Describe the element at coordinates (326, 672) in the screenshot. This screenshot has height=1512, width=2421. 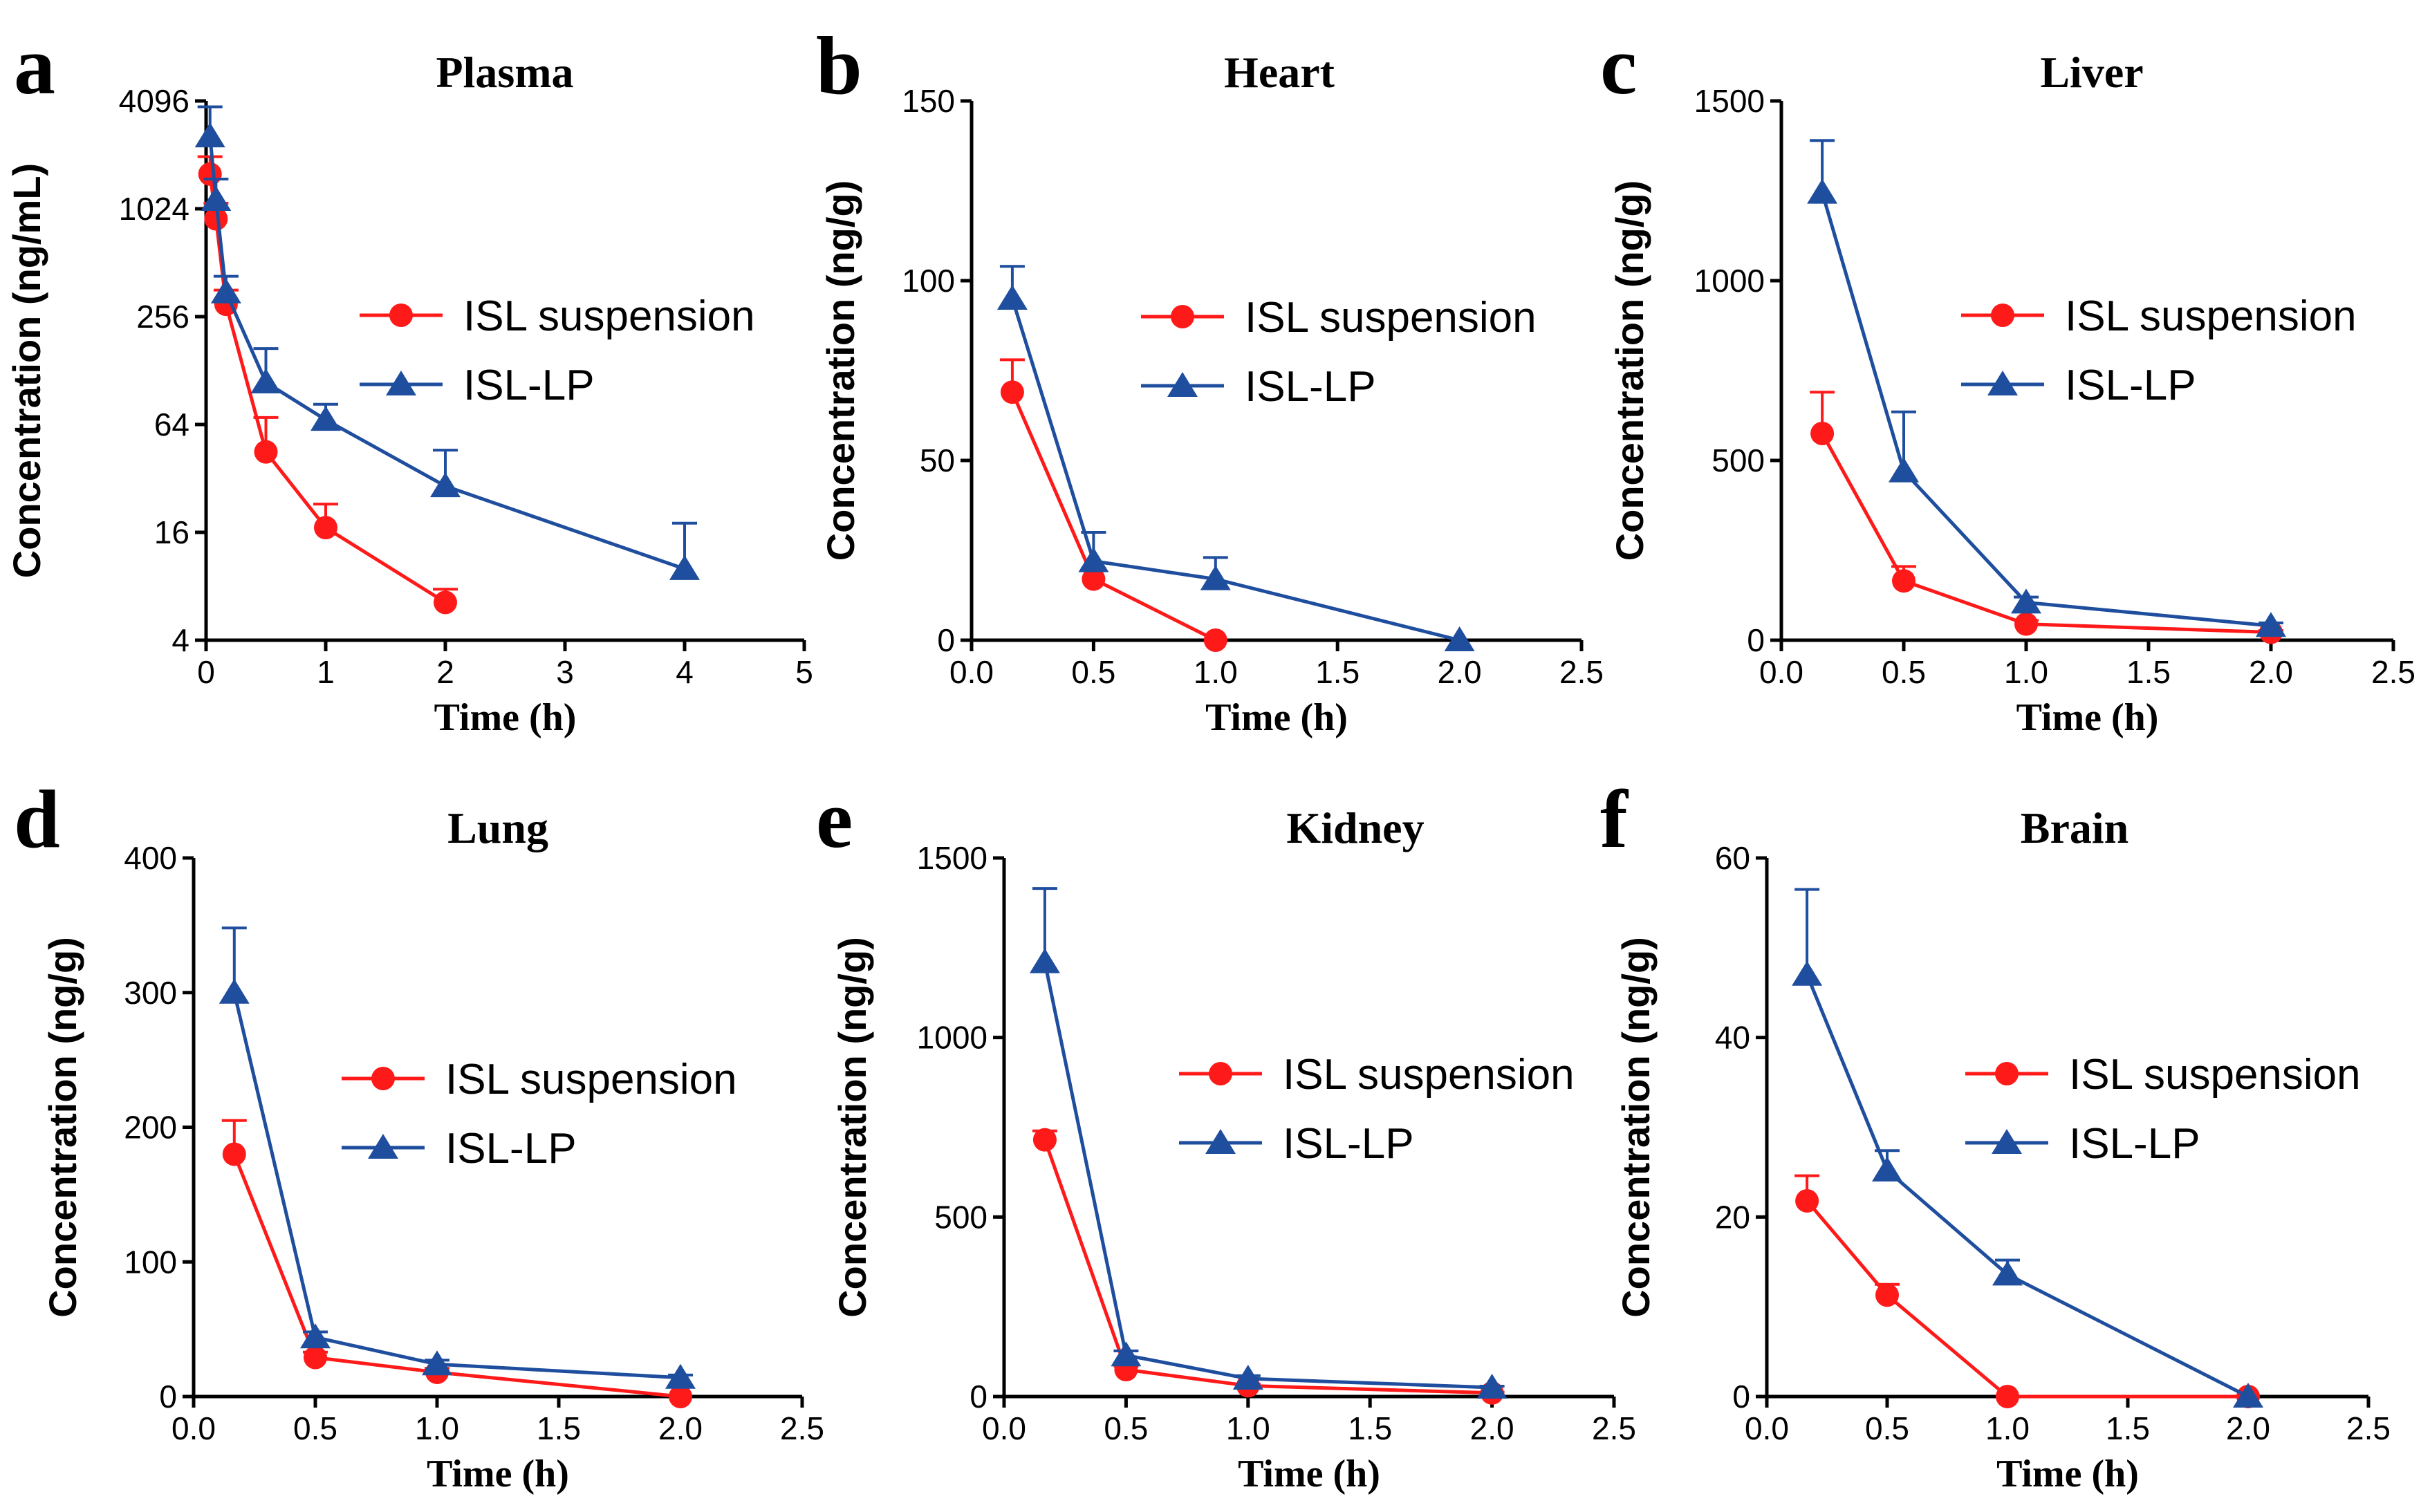
I see `x-tick-label: 1` at that location.